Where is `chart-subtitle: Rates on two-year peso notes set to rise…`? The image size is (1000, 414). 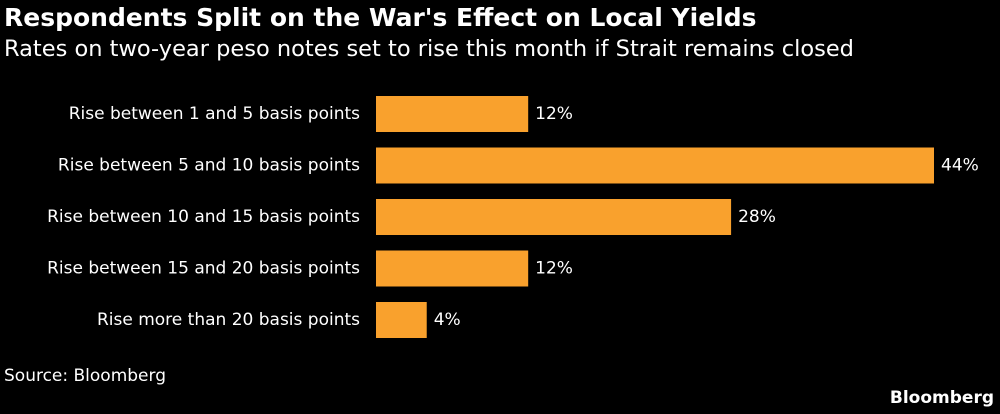
chart-subtitle: Rates on two-year peso notes set to rise… is located at coordinates (429, 49).